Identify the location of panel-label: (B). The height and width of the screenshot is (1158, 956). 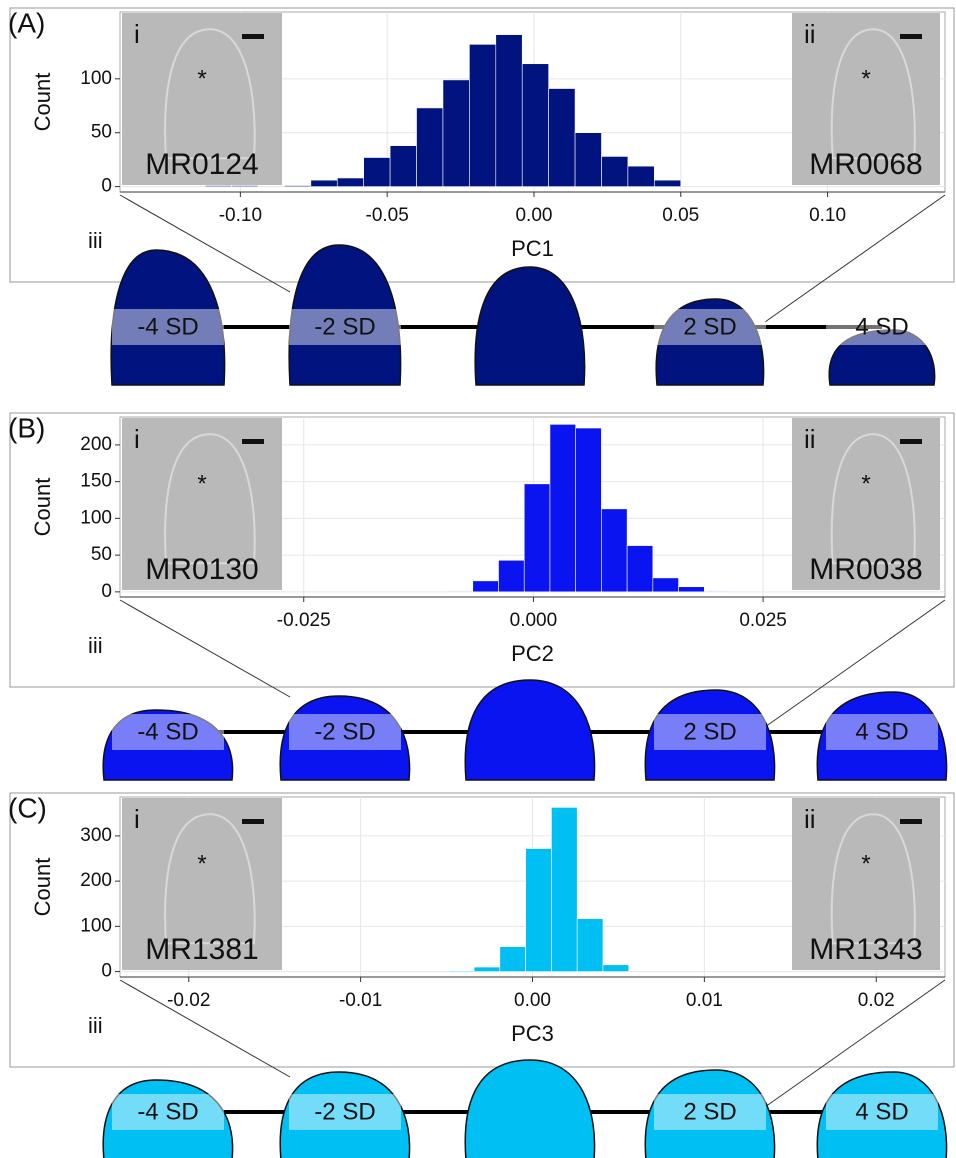
(26, 427).